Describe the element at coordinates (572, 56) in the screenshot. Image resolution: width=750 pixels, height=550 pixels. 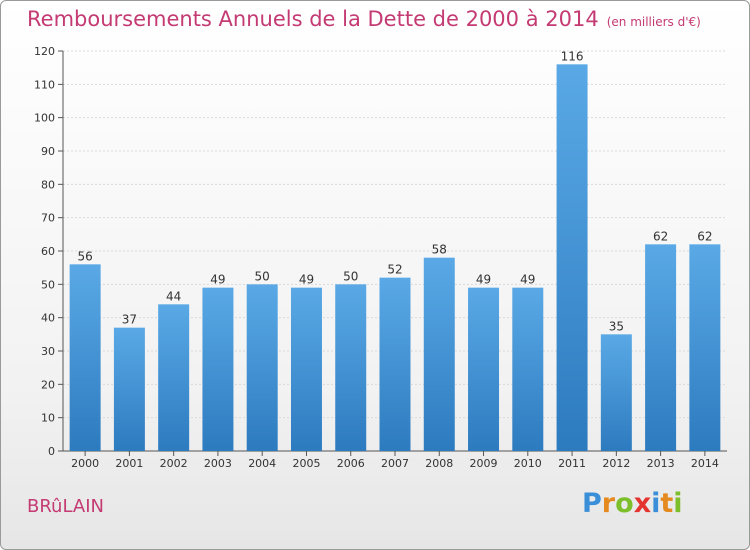
I see `bar-value-label: 116` at that location.